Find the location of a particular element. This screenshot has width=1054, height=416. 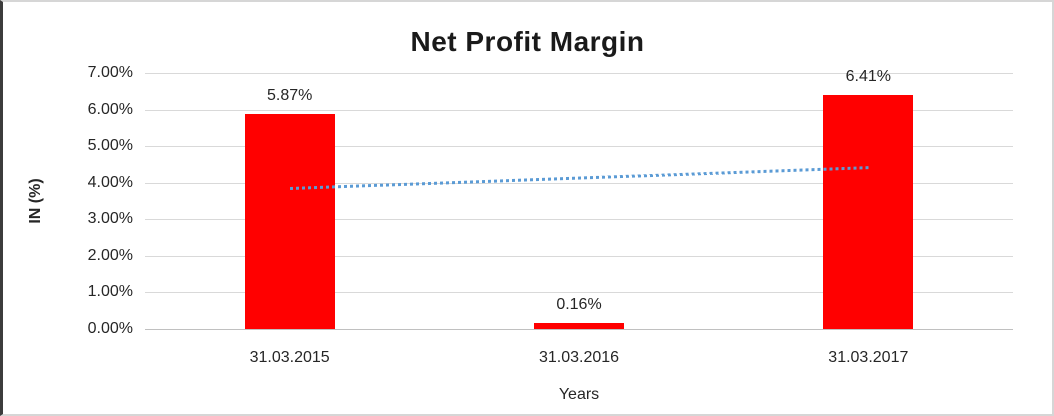

y-tick-label: 4.00% is located at coordinates (110, 182).